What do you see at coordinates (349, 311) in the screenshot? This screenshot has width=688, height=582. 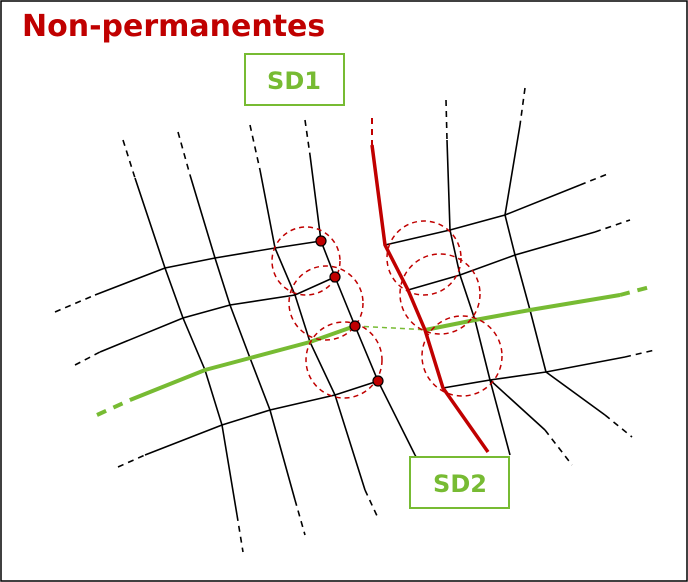 I see `nodes` at bounding box center [349, 311].